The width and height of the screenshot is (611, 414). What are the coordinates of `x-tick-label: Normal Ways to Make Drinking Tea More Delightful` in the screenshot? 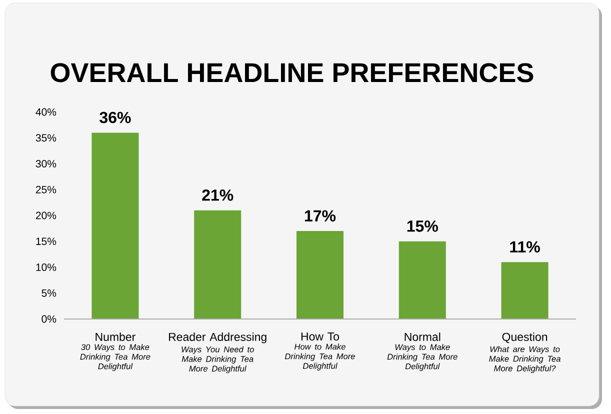 It's located at (422, 351).